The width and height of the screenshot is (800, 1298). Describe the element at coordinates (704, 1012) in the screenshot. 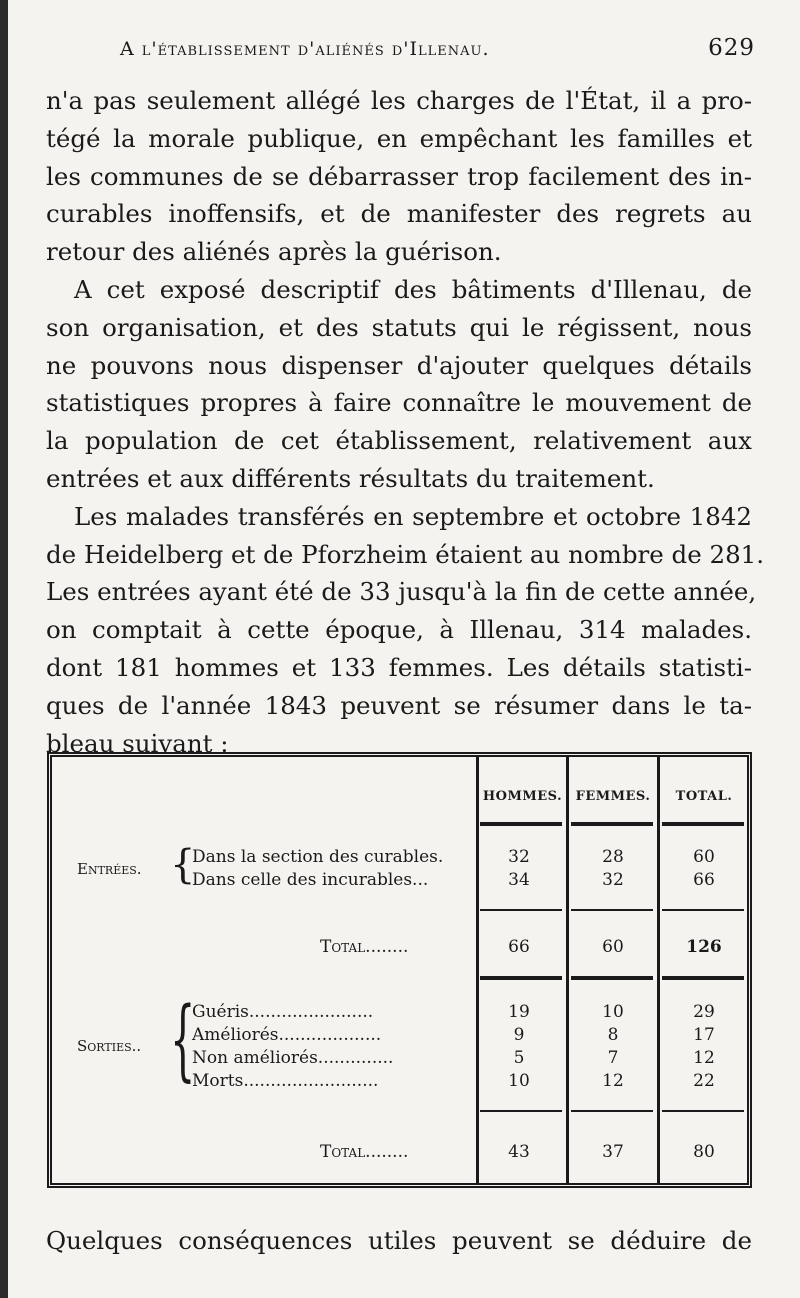

I see `cell: 29` at that location.